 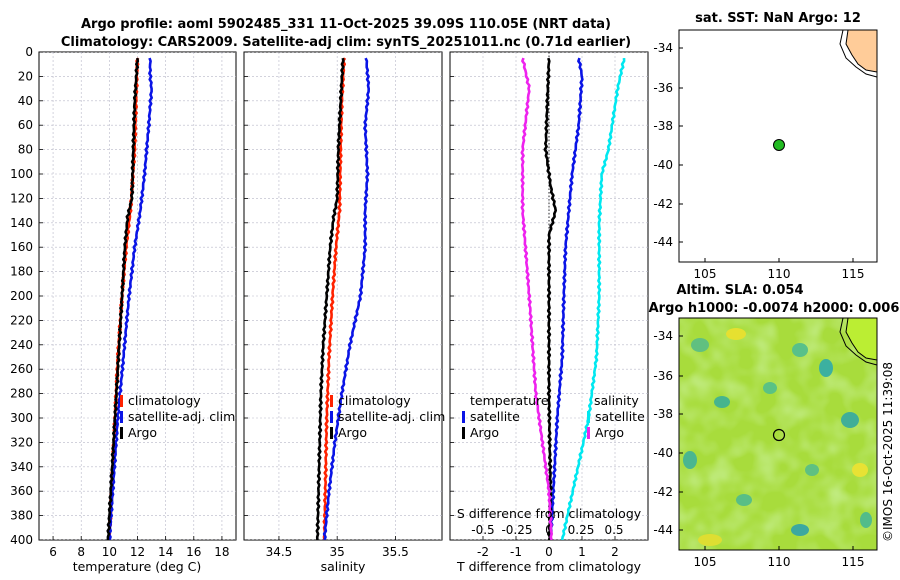 I want to click on legend-swatch-t-satellite, so click(x=463, y=417).